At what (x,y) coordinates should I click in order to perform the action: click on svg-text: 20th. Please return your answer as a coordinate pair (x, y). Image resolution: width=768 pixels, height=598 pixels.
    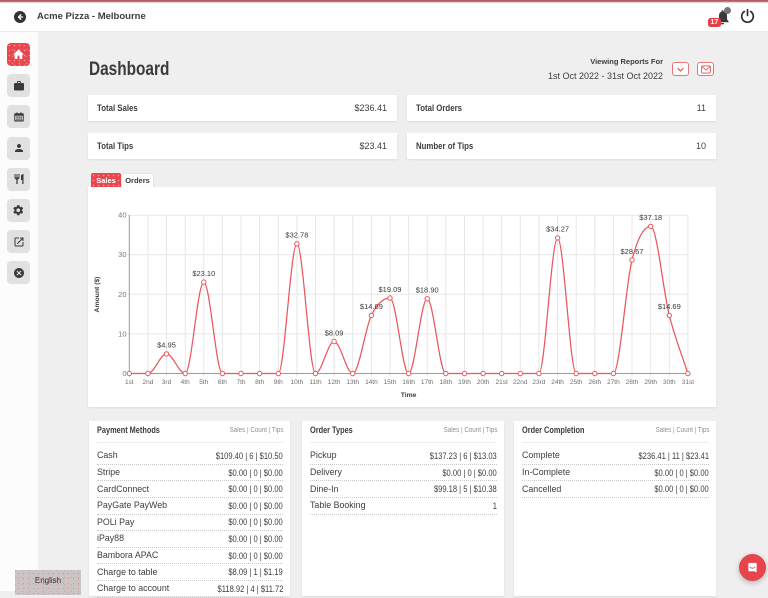
    Looking at the image, I should click on (483, 382).